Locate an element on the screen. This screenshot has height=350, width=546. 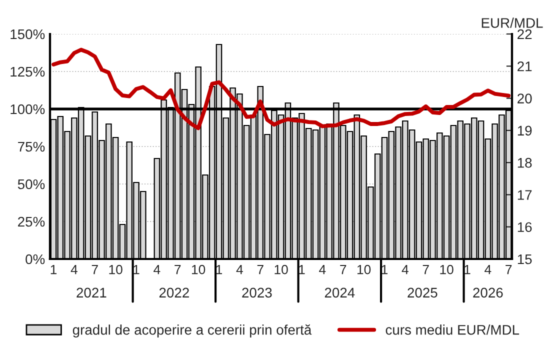
y2-tick-label: 17 is located at coordinates (525, 195).